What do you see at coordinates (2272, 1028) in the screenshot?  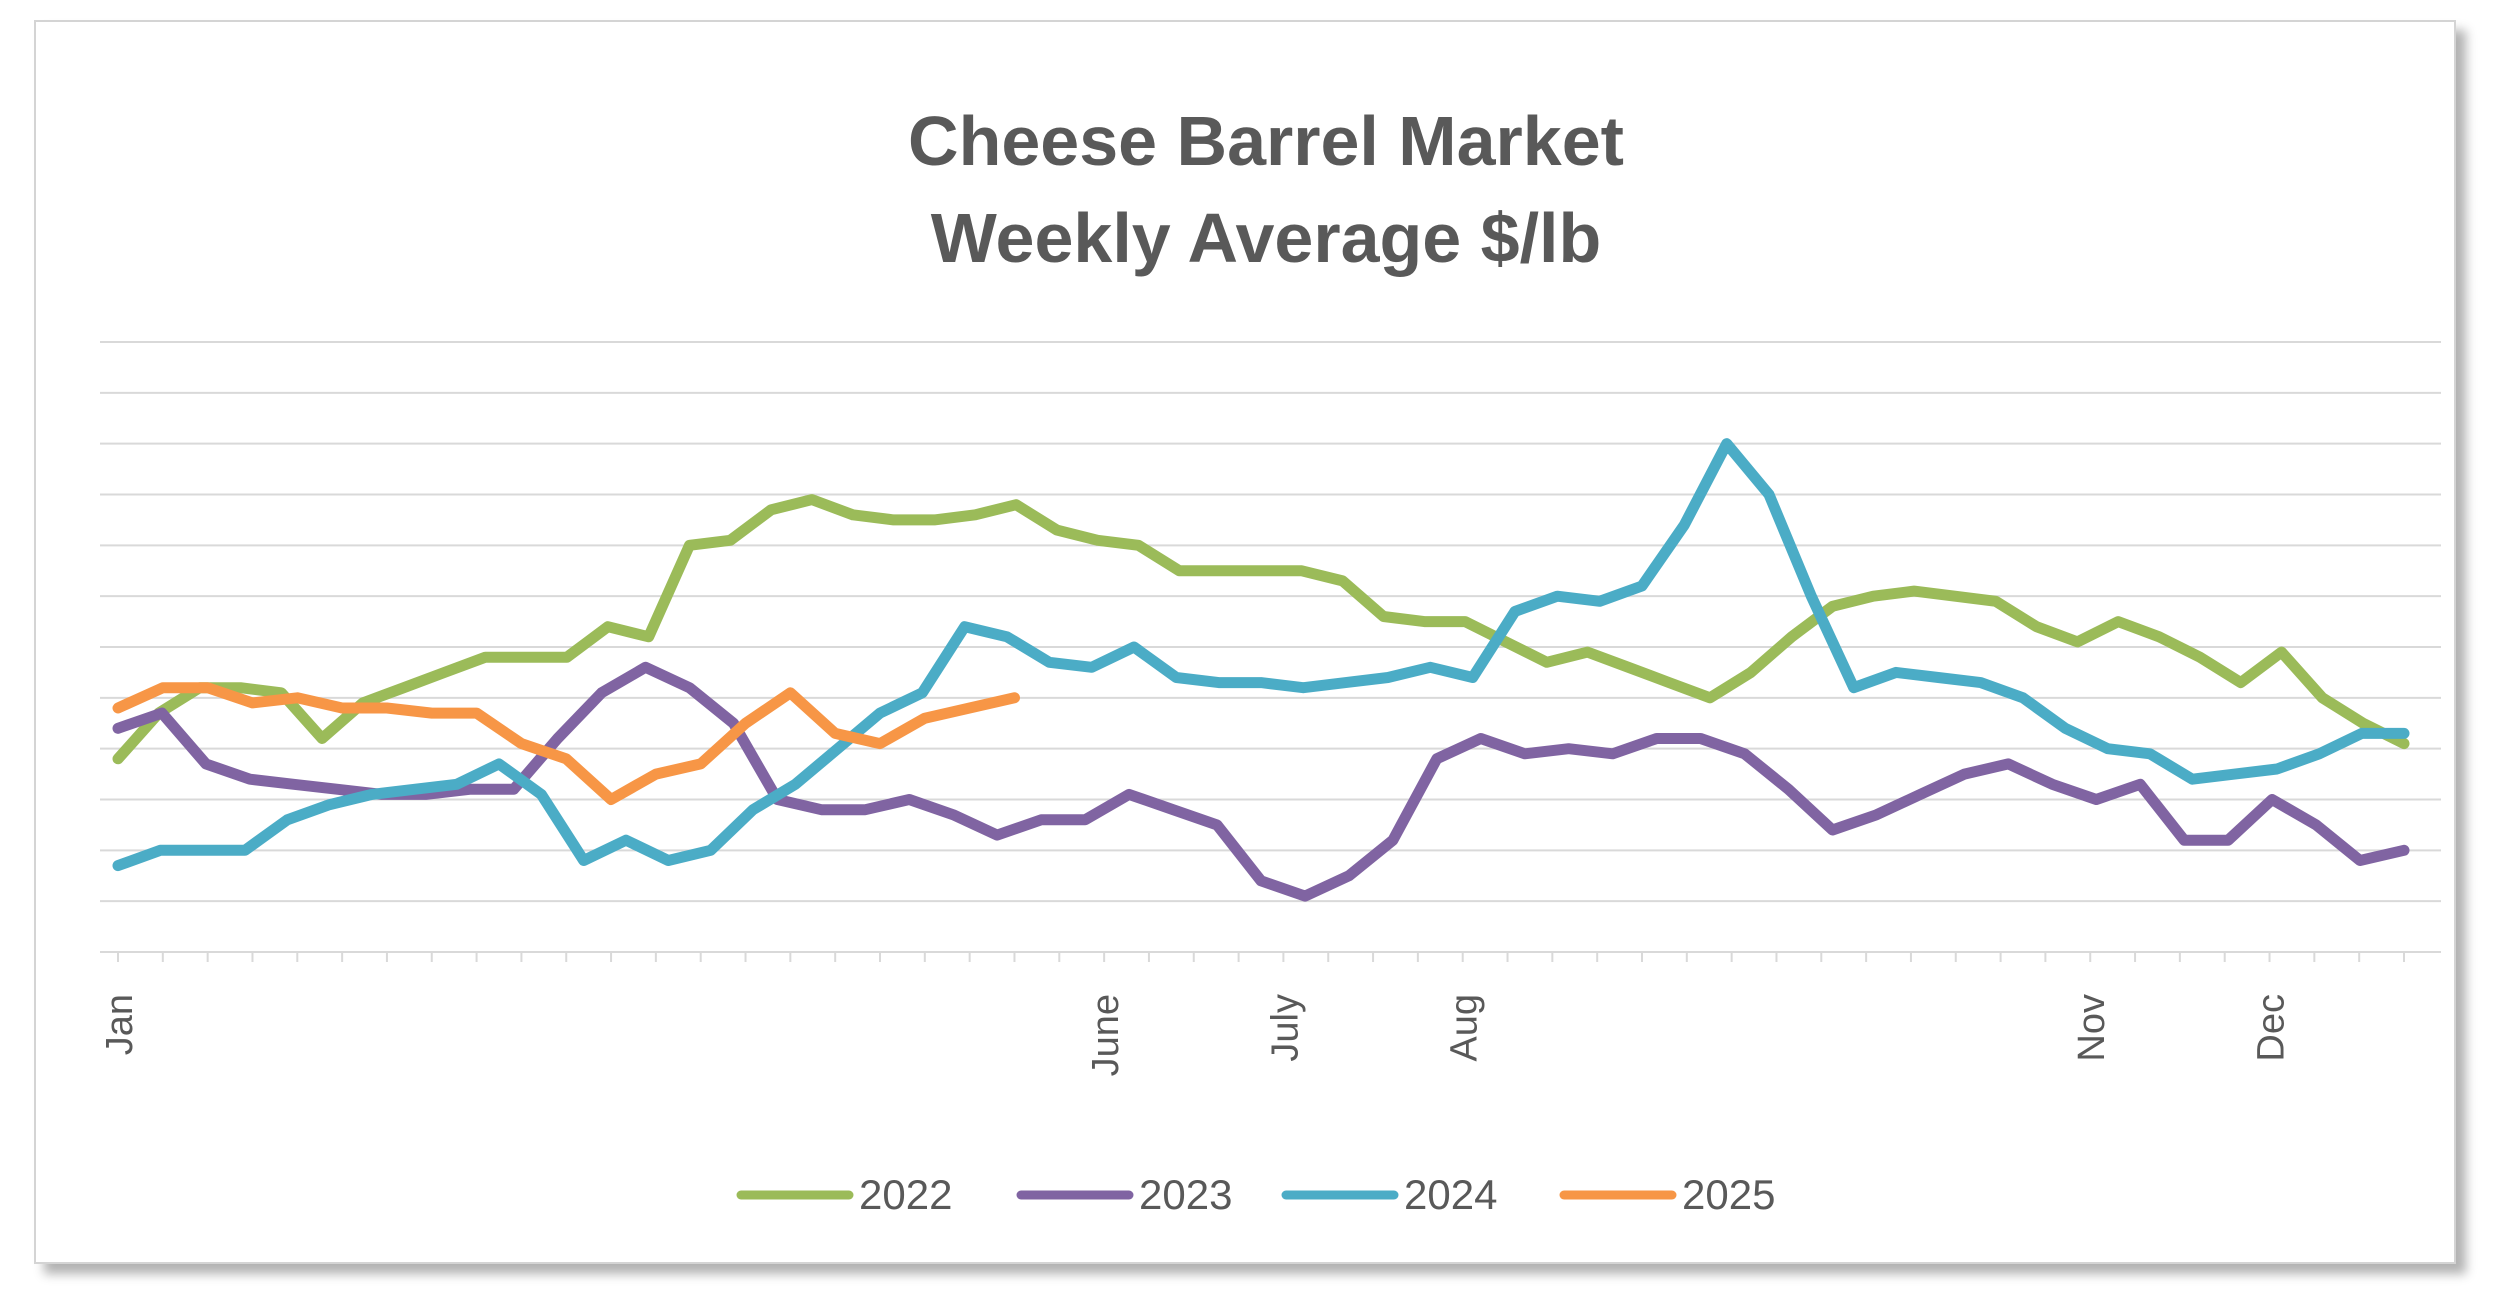 I see `x-tick-label: Dec` at bounding box center [2272, 1028].